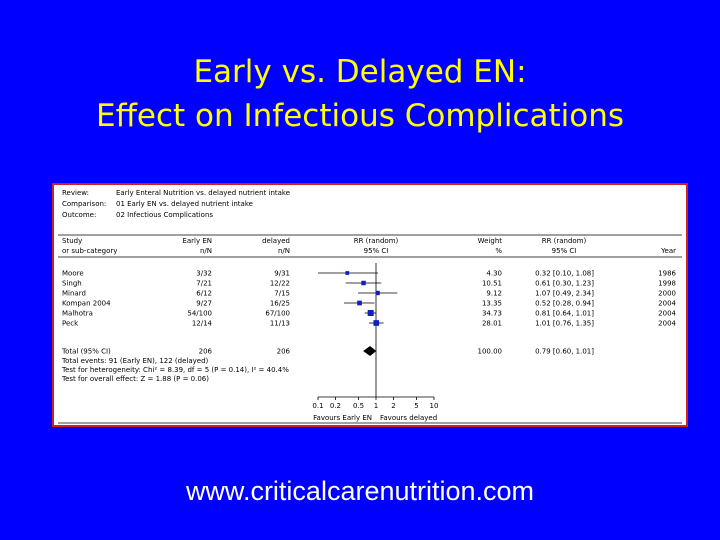 This screenshot has height=540, width=720. I want to click on study-weight: 28.01, so click(492, 324).